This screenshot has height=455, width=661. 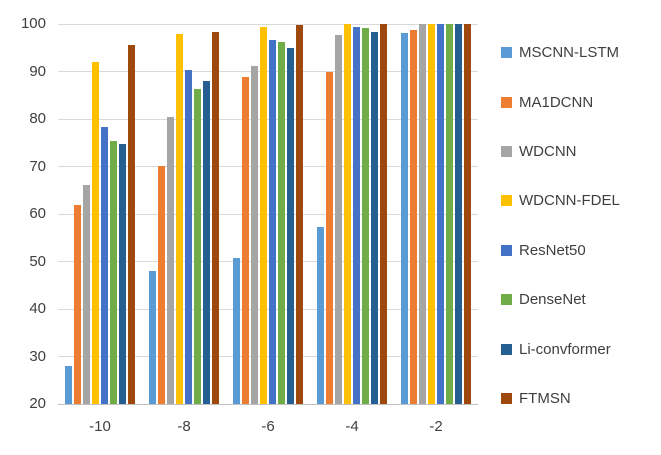 What do you see at coordinates (37, 356) in the screenshot?
I see `y-tick-label-30: 30` at bounding box center [37, 356].